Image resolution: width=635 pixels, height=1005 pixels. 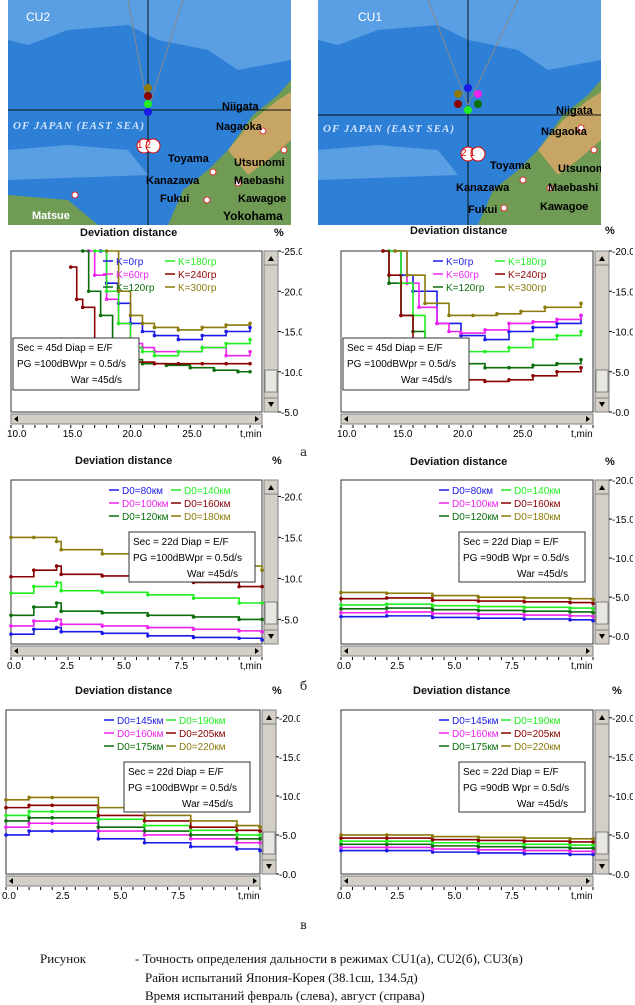 What do you see at coordinates (516, 788) in the screenshot?
I see `info-text: PG =90dB Wpr = 0.5d/s` at bounding box center [516, 788].